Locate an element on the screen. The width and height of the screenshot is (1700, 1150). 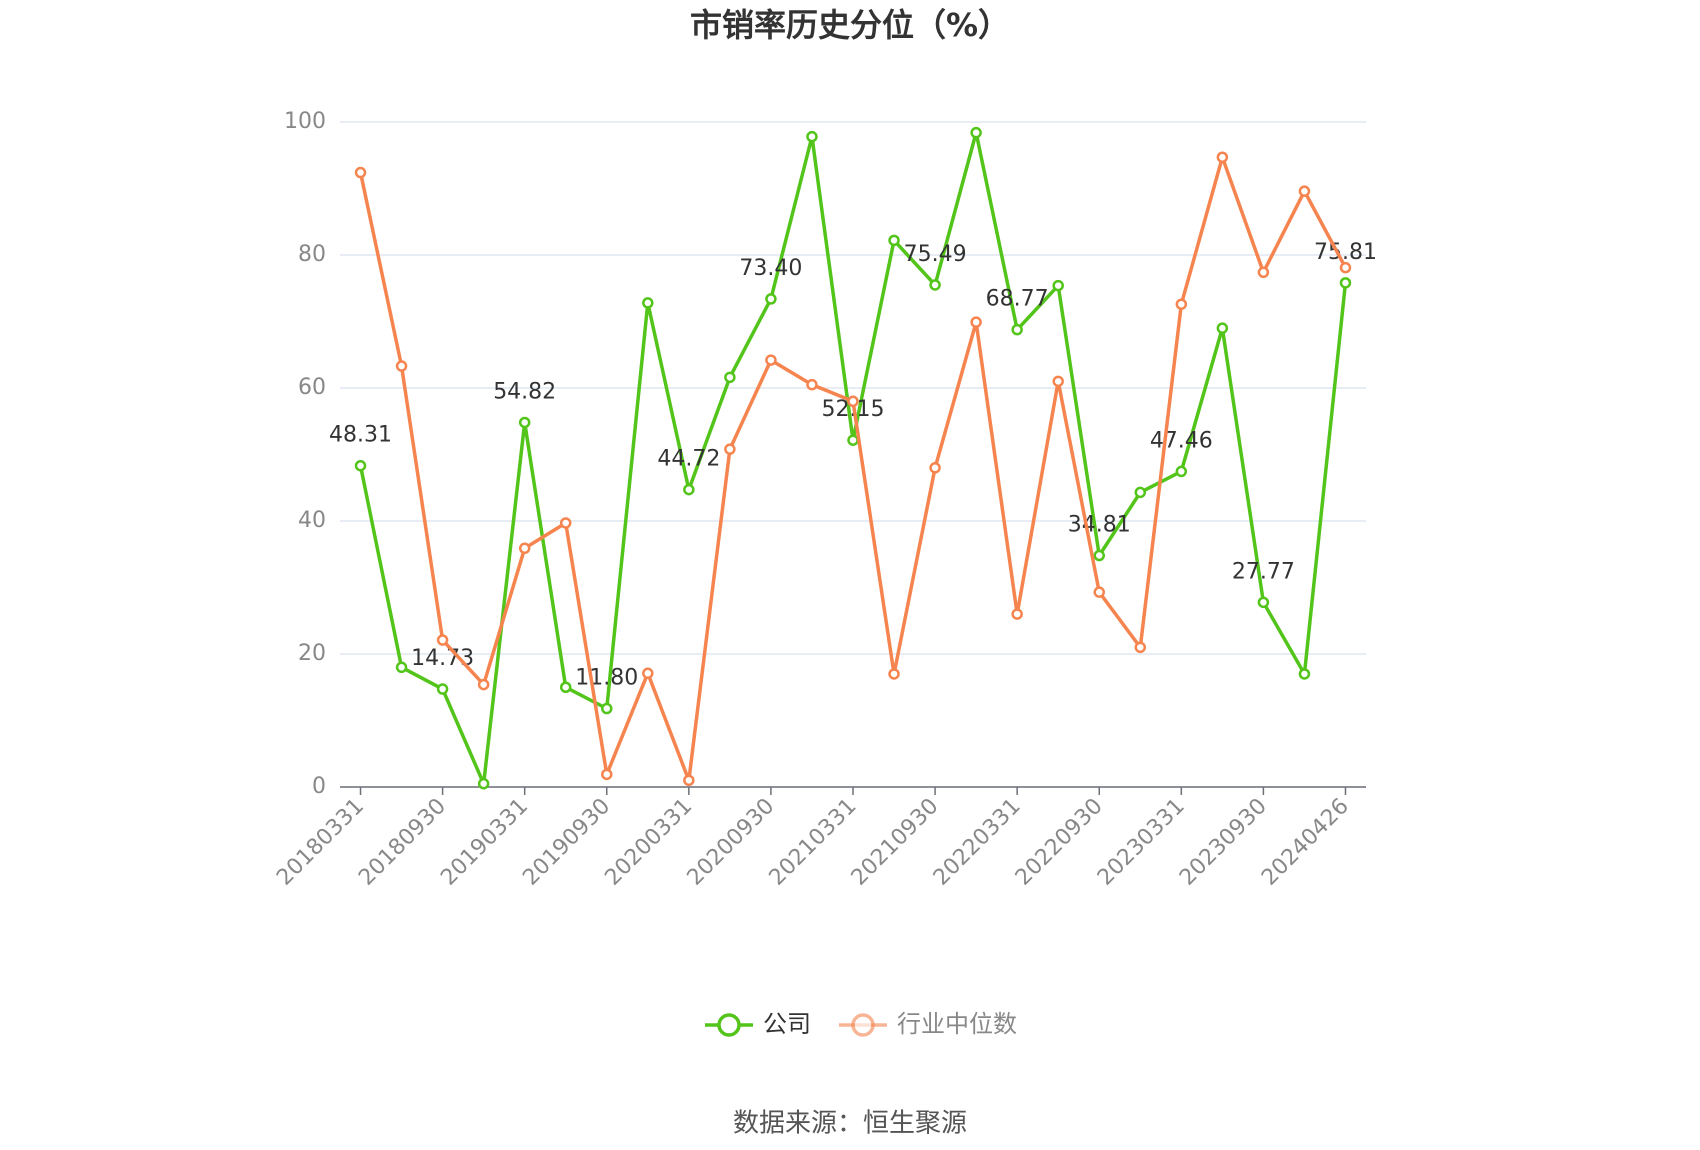
data-label: 11.80 is located at coordinates (606, 678).